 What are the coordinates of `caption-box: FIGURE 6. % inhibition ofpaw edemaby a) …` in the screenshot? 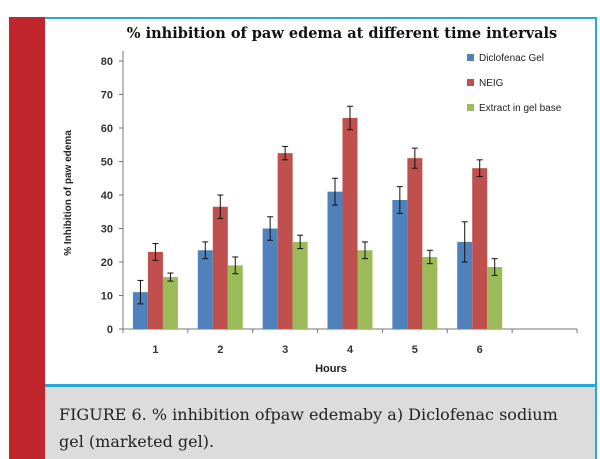 It's located at (320, 423).